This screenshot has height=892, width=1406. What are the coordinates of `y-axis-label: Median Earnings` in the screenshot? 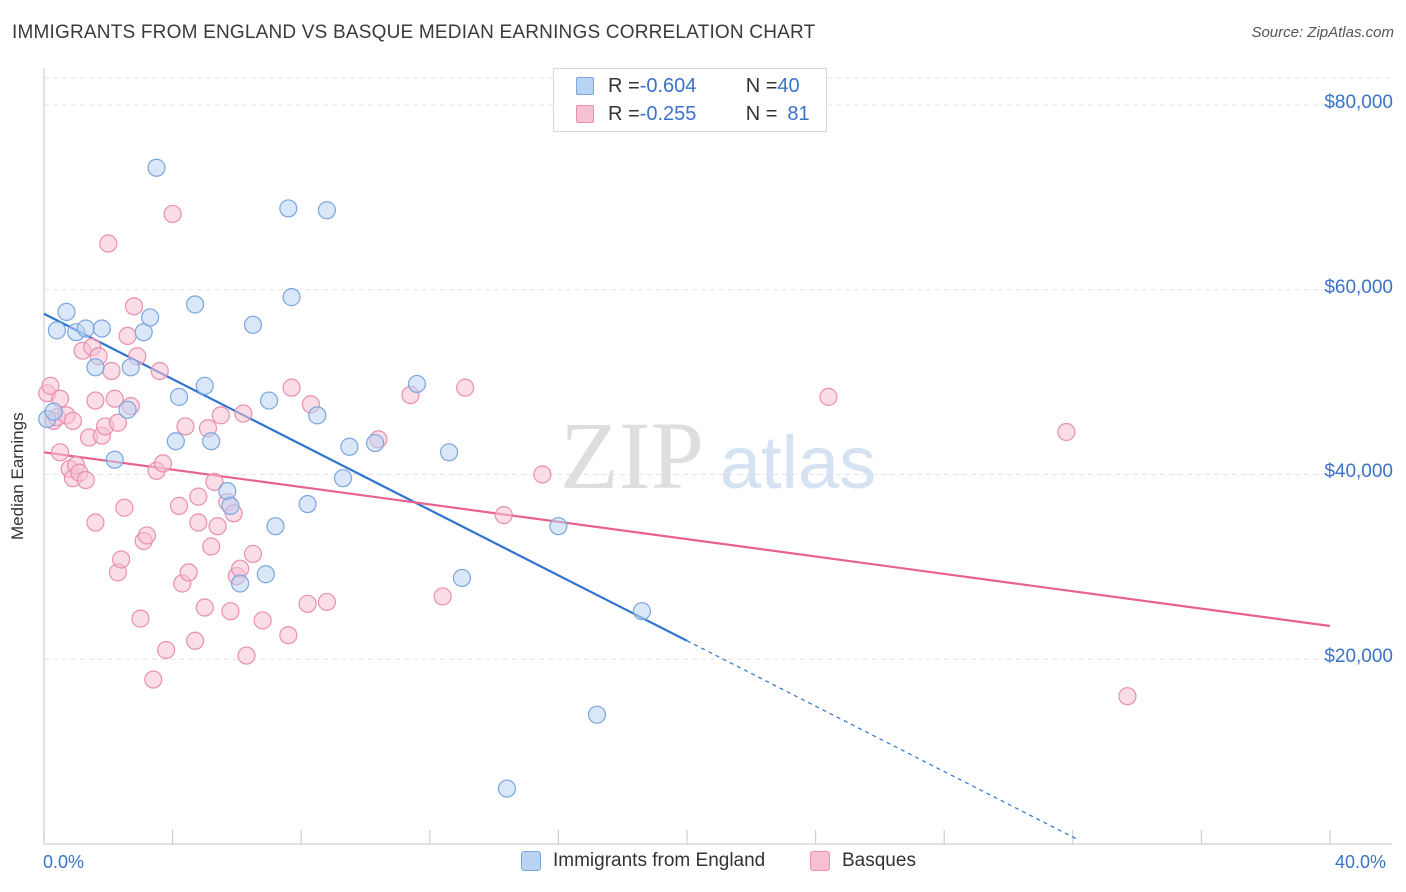 It's located at (17, 476).